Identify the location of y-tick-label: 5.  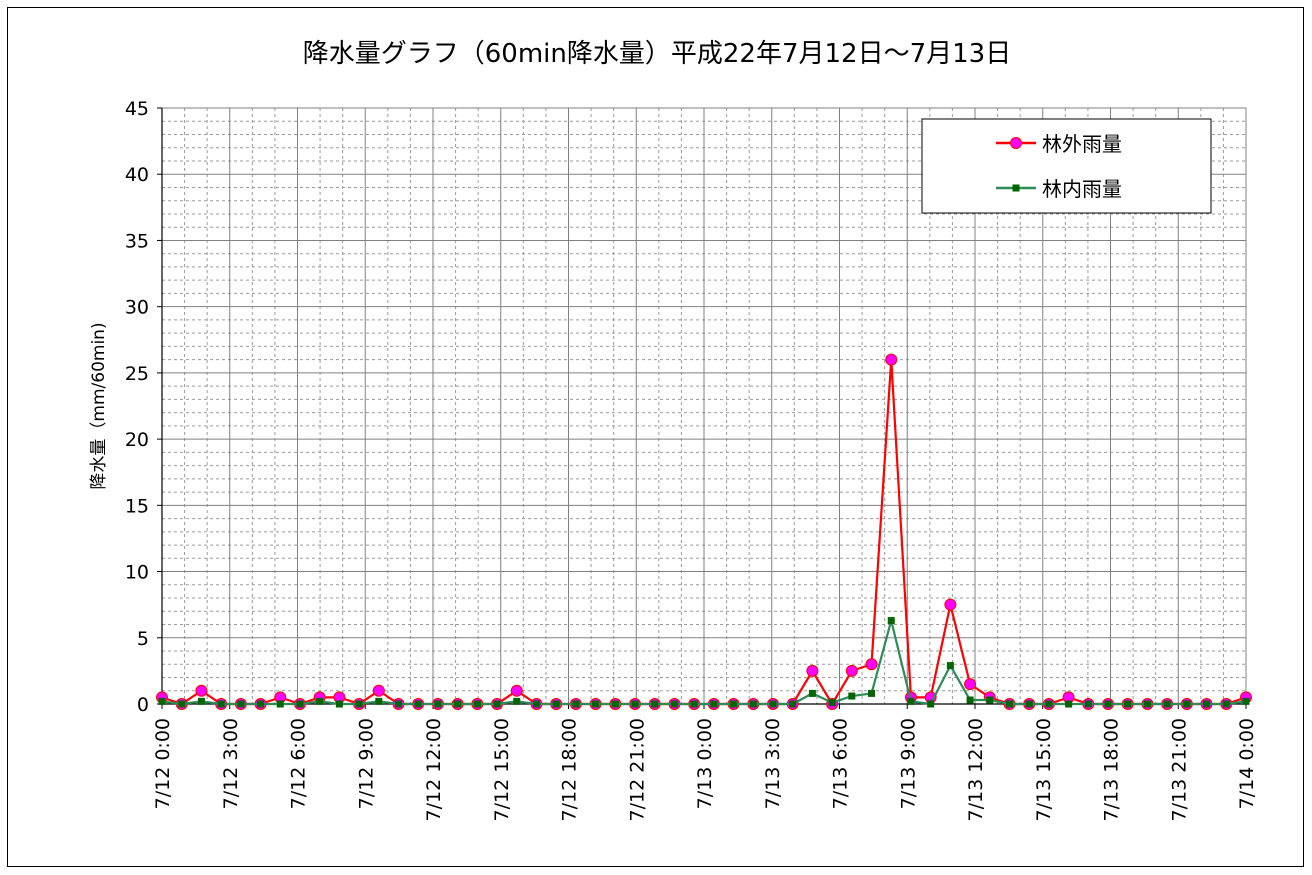
(143, 639).